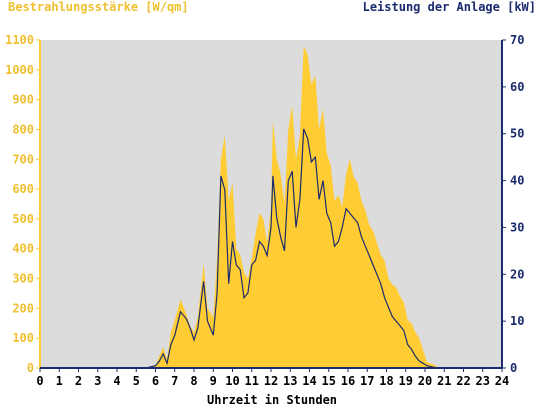 This screenshot has height=408, width=544. What do you see at coordinates (232, 381) in the screenshot?
I see `x-tick-label: 10` at bounding box center [232, 381].